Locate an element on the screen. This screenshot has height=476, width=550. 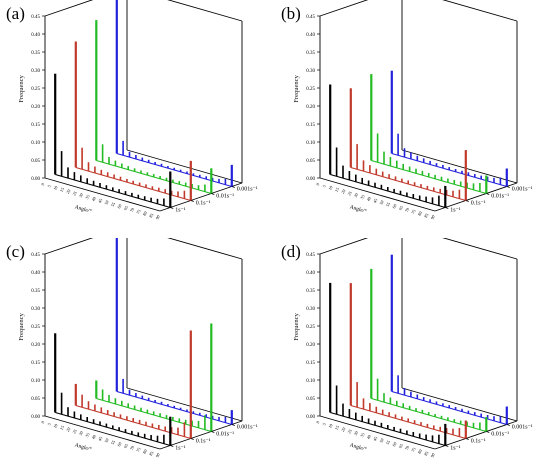
y-tick-label: 0.40 is located at coordinates (35, 273).